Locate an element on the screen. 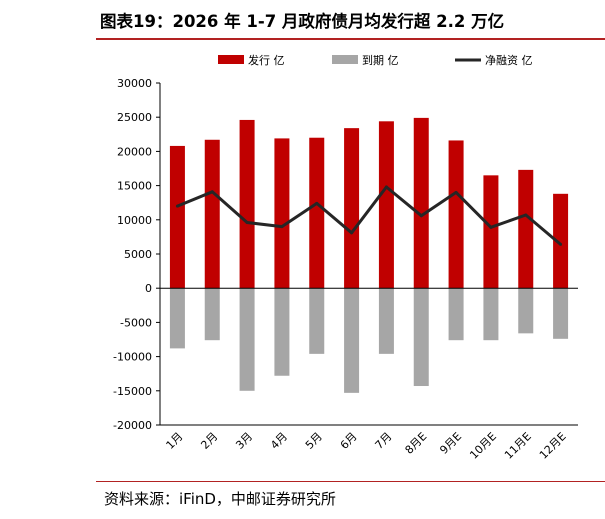 The width and height of the screenshot is (605, 519). y-tick-label: 20000 is located at coordinates (134, 151).